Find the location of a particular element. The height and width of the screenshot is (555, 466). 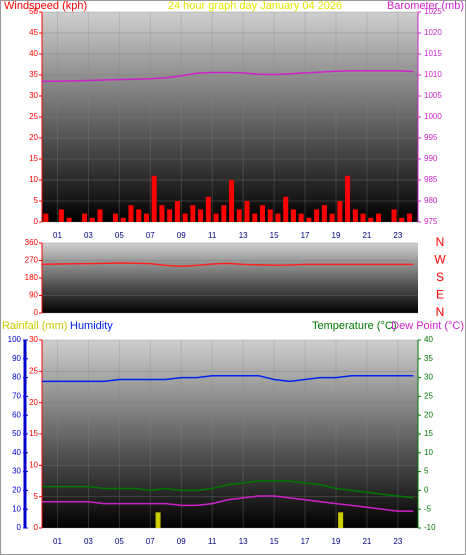

y-tick-label: 10 is located at coordinates (33, 464).